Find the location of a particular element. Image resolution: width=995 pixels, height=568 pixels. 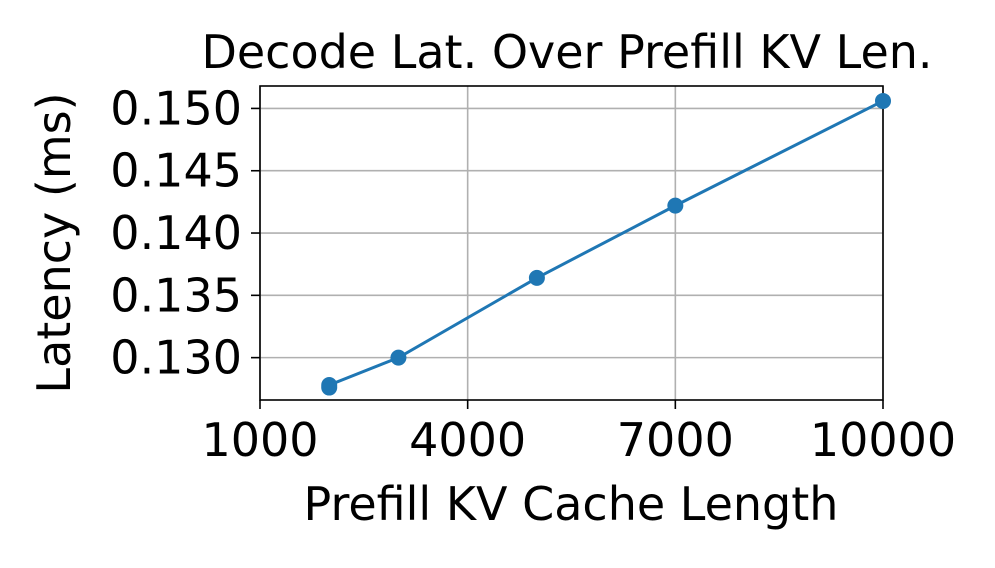

y-tick-label-0: 0.130 is located at coordinates (176, 358).